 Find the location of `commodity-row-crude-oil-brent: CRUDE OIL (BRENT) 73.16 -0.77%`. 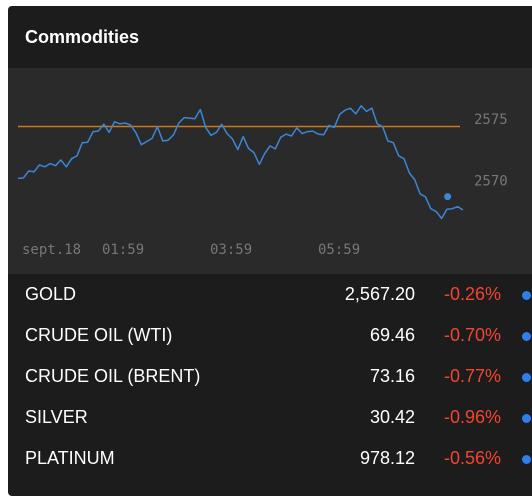

commodity-row-crude-oil-brent: CRUDE OIL (BRENT) 73.16 -0.77% is located at coordinates (270, 376).